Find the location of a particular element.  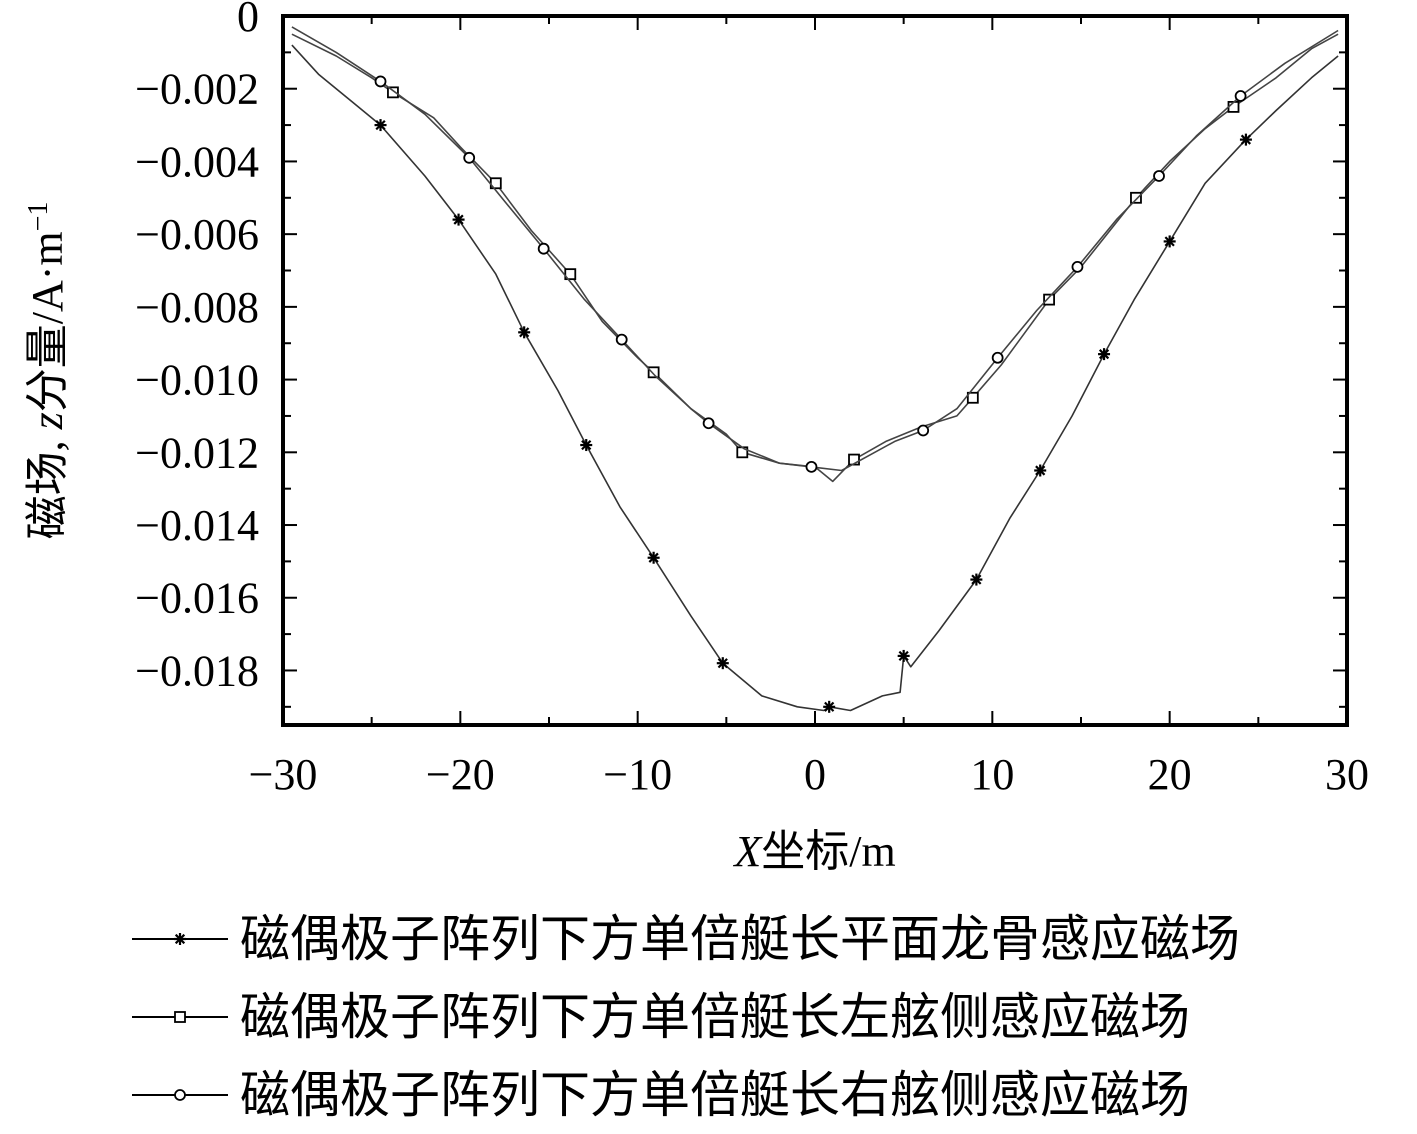

x-tick-label: 20 is located at coordinates (1170, 774).